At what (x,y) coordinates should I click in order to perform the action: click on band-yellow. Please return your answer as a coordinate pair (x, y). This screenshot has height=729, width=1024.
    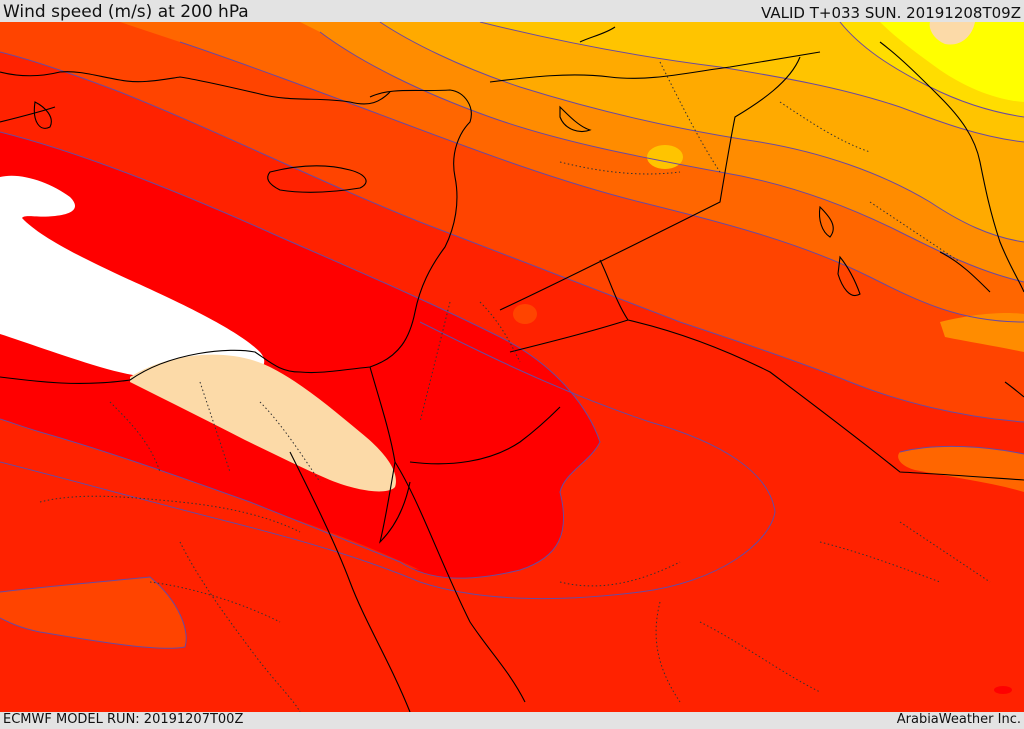
    Looking at the image, I should click on (952, 62).